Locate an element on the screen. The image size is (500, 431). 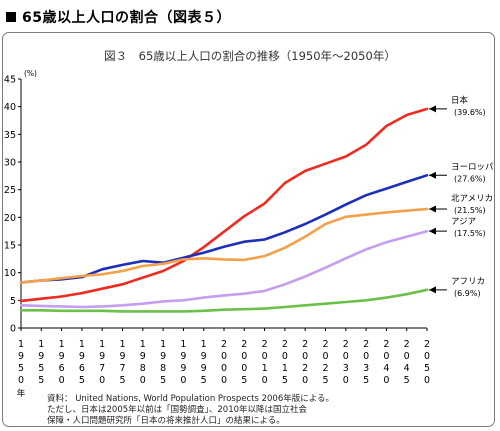
y-axis-unit: (%) is located at coordinates (30, 73).